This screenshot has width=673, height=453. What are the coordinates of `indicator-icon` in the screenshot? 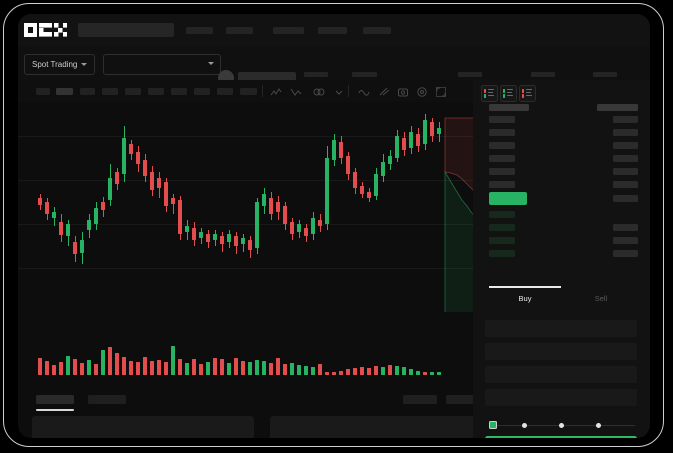 It's located at (296, 91).